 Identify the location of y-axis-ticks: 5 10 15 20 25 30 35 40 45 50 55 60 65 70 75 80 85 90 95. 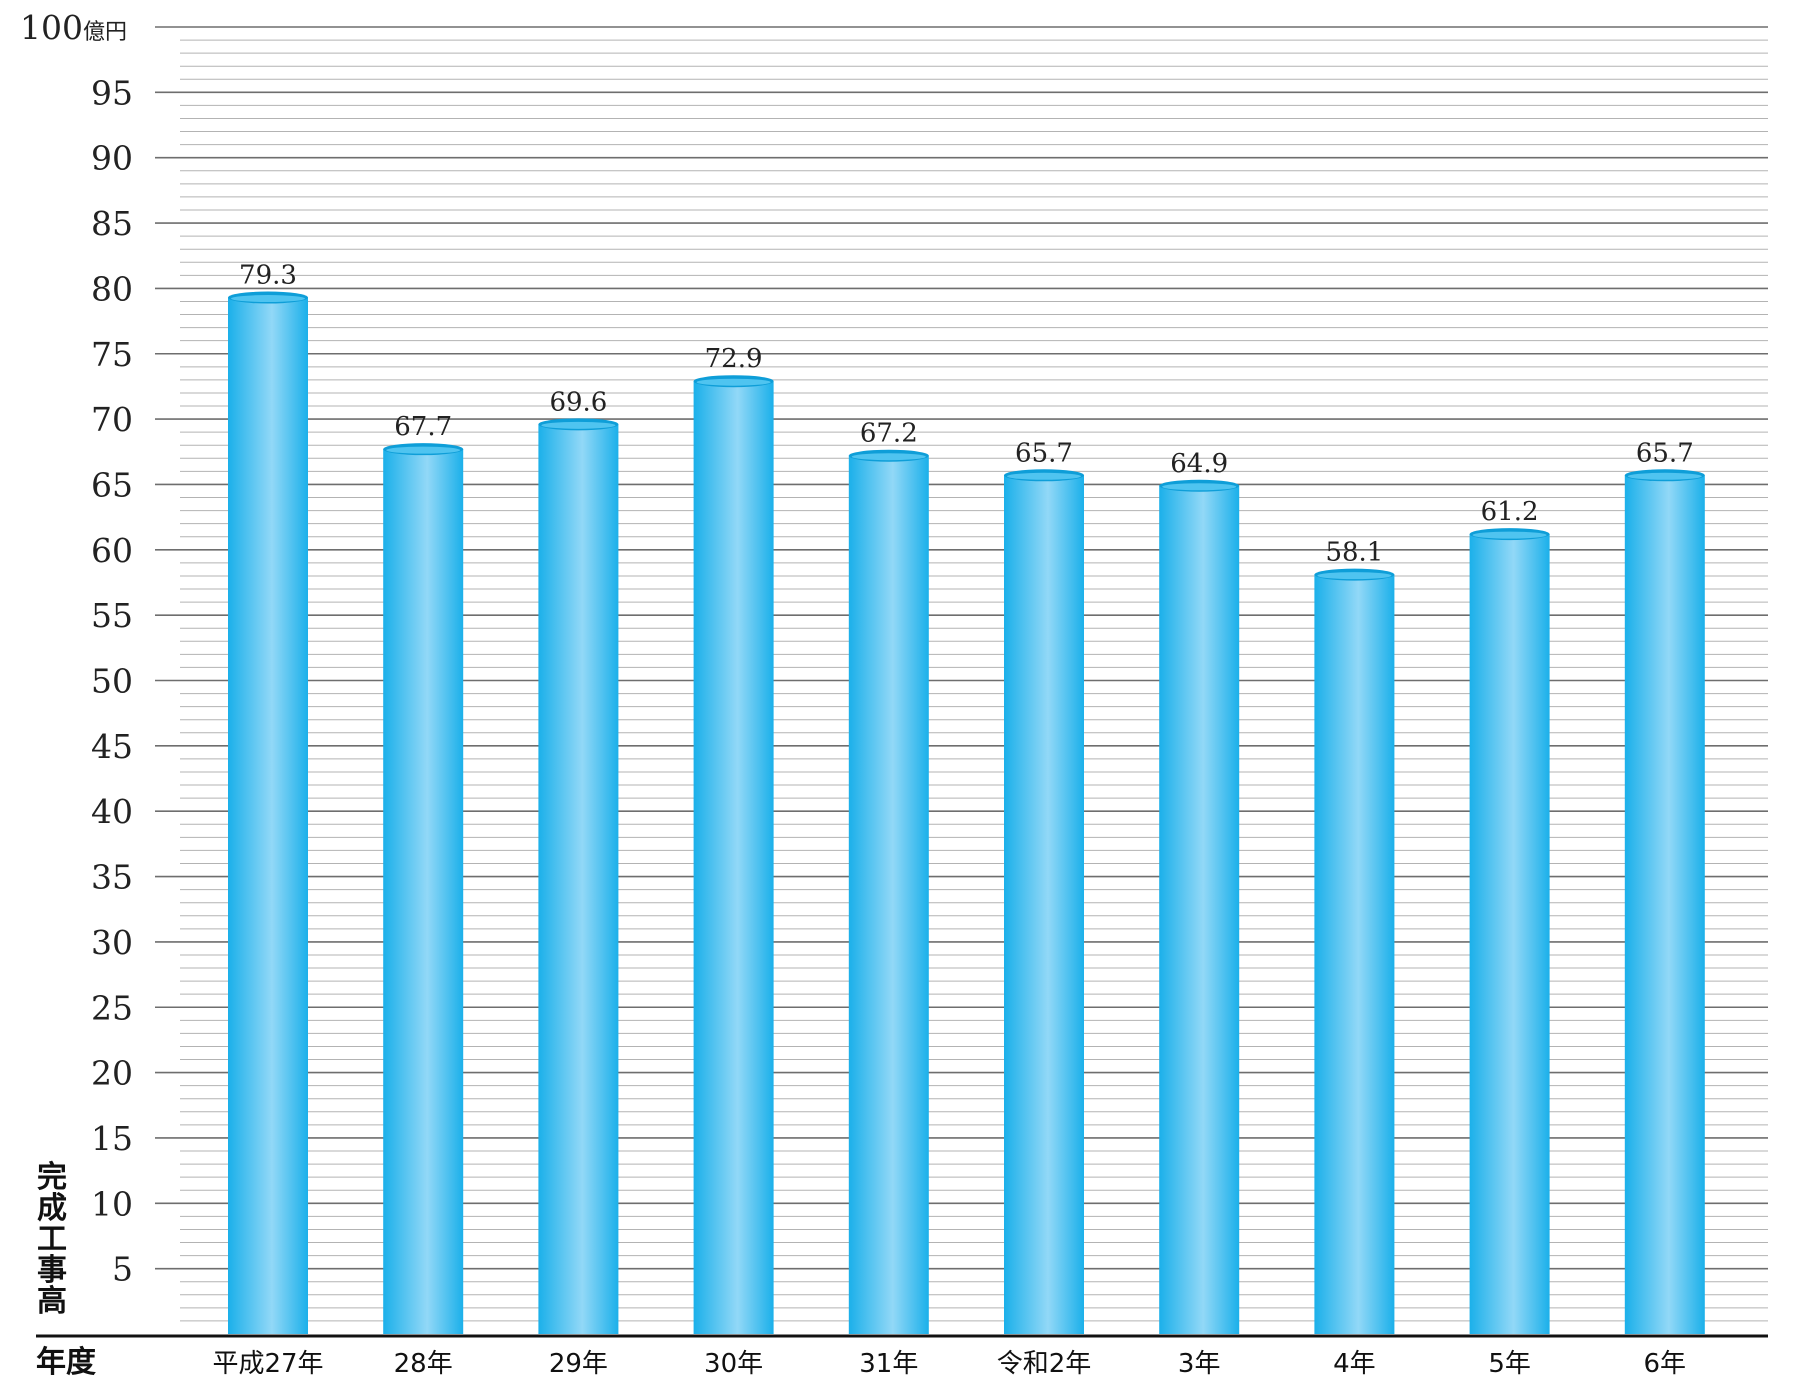
(112, 680).